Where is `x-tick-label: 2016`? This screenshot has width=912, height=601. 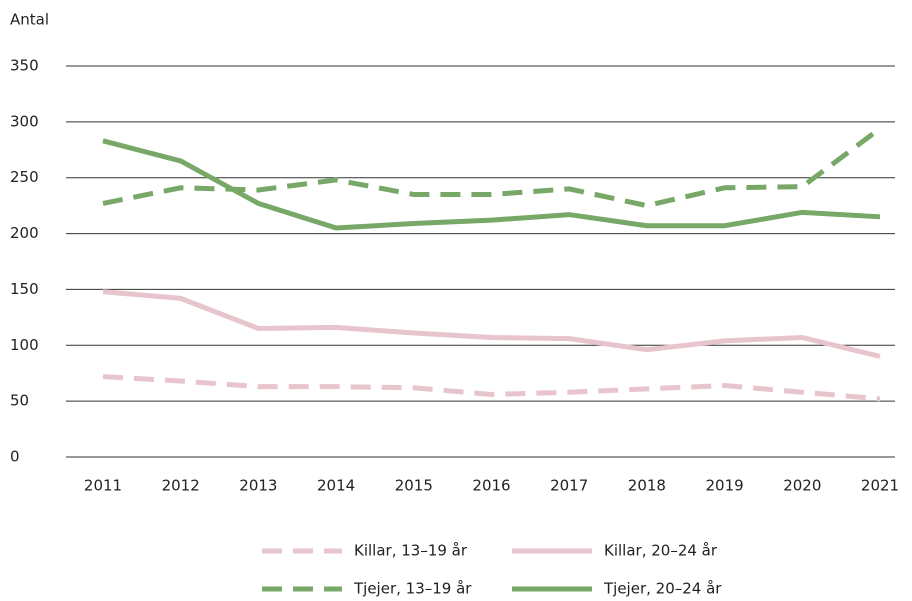
x-tick-label: 2016 is located at coordinates (491, 486).